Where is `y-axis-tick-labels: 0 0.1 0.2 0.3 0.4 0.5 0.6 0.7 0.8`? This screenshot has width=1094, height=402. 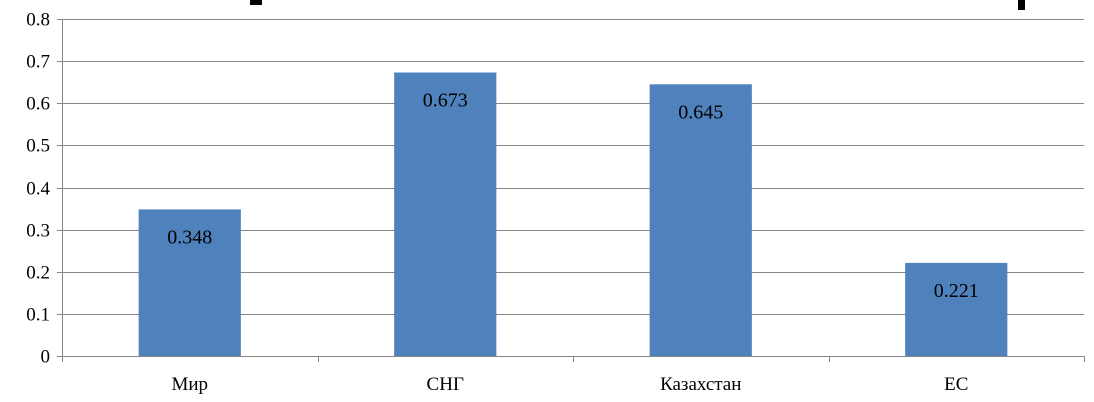
y-axis-tick-labels: 0 0.1 0.2 0.3 0.4 0.5 0.6 0.7 0.8 is located at coordinates (38, 189).